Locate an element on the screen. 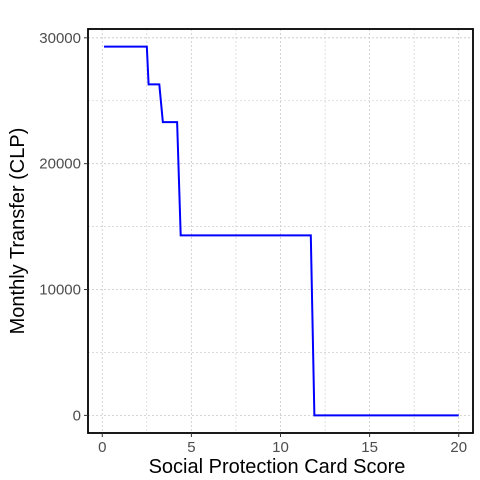  x-tick-label: 20 is located at coordinates (458, 447).